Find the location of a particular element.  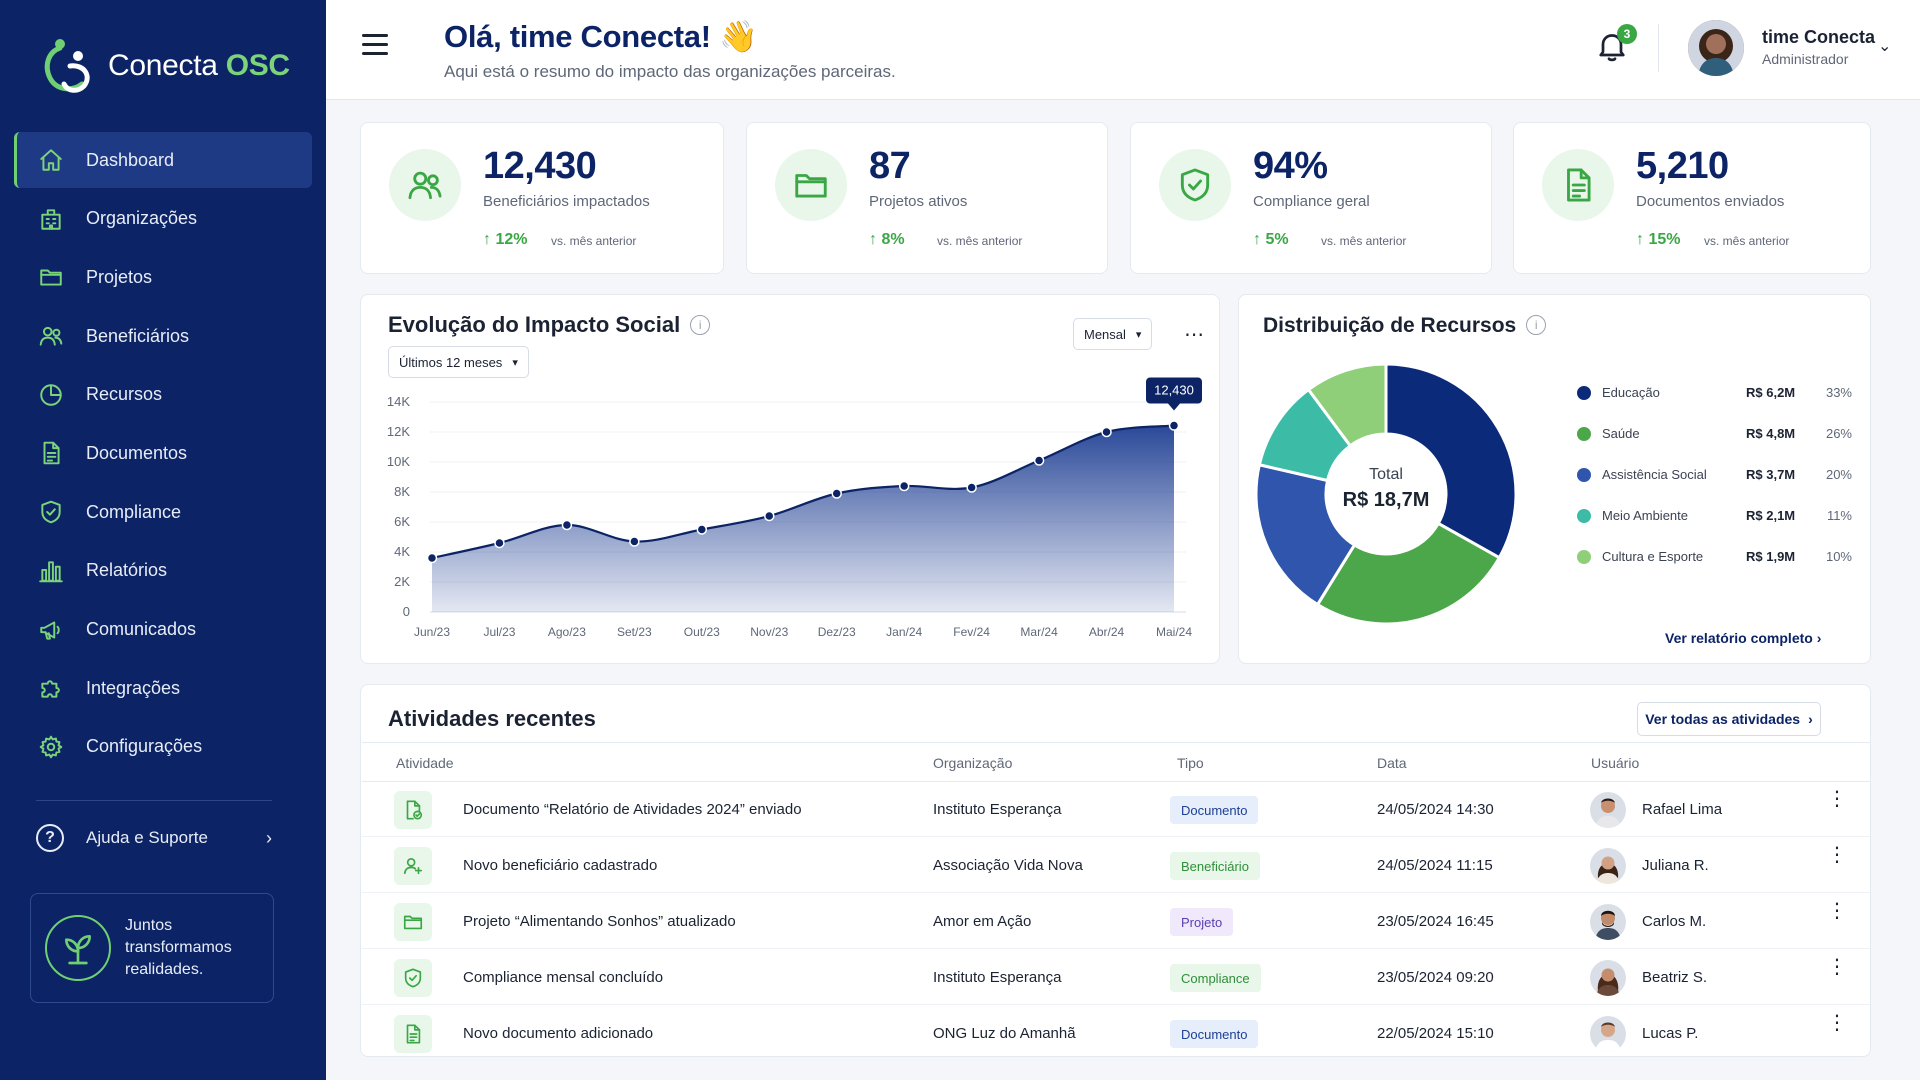

activities-title: Atividades recentes is located at coordinates (492, 718).